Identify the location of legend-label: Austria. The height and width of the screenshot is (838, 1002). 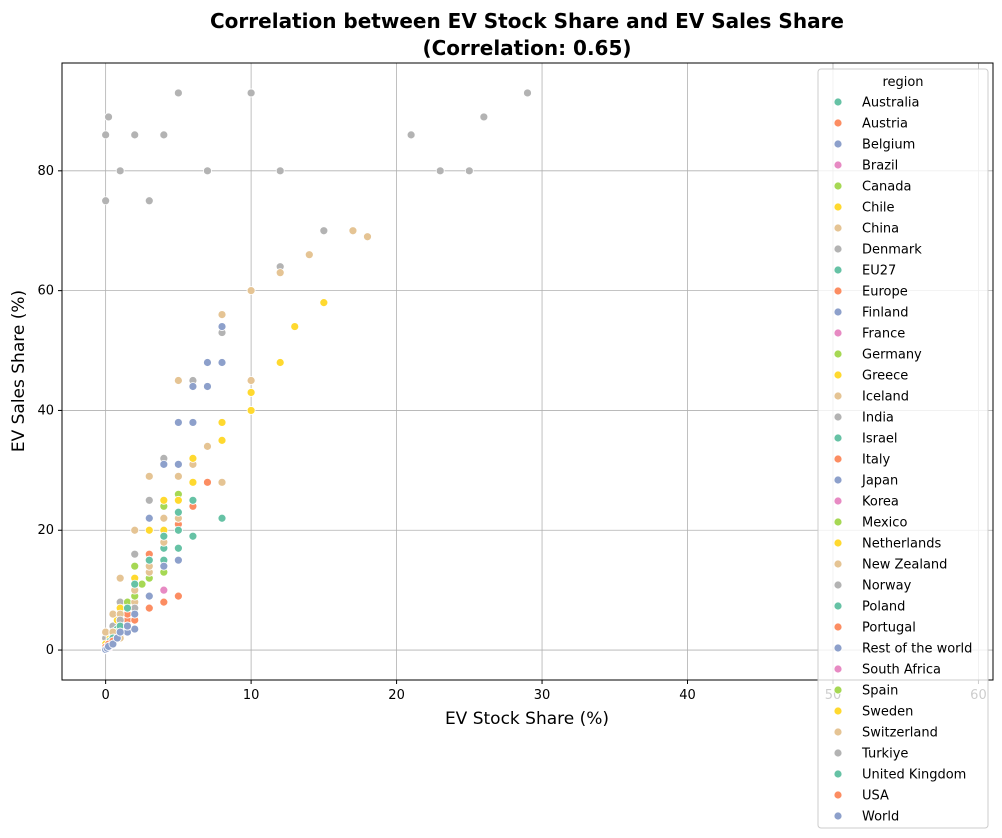
(885, 124).